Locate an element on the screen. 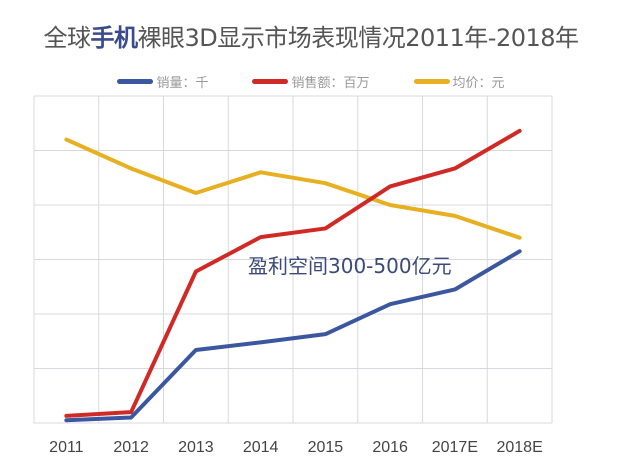  x-tick-label: 2015 is located at coordinates (326, 447).